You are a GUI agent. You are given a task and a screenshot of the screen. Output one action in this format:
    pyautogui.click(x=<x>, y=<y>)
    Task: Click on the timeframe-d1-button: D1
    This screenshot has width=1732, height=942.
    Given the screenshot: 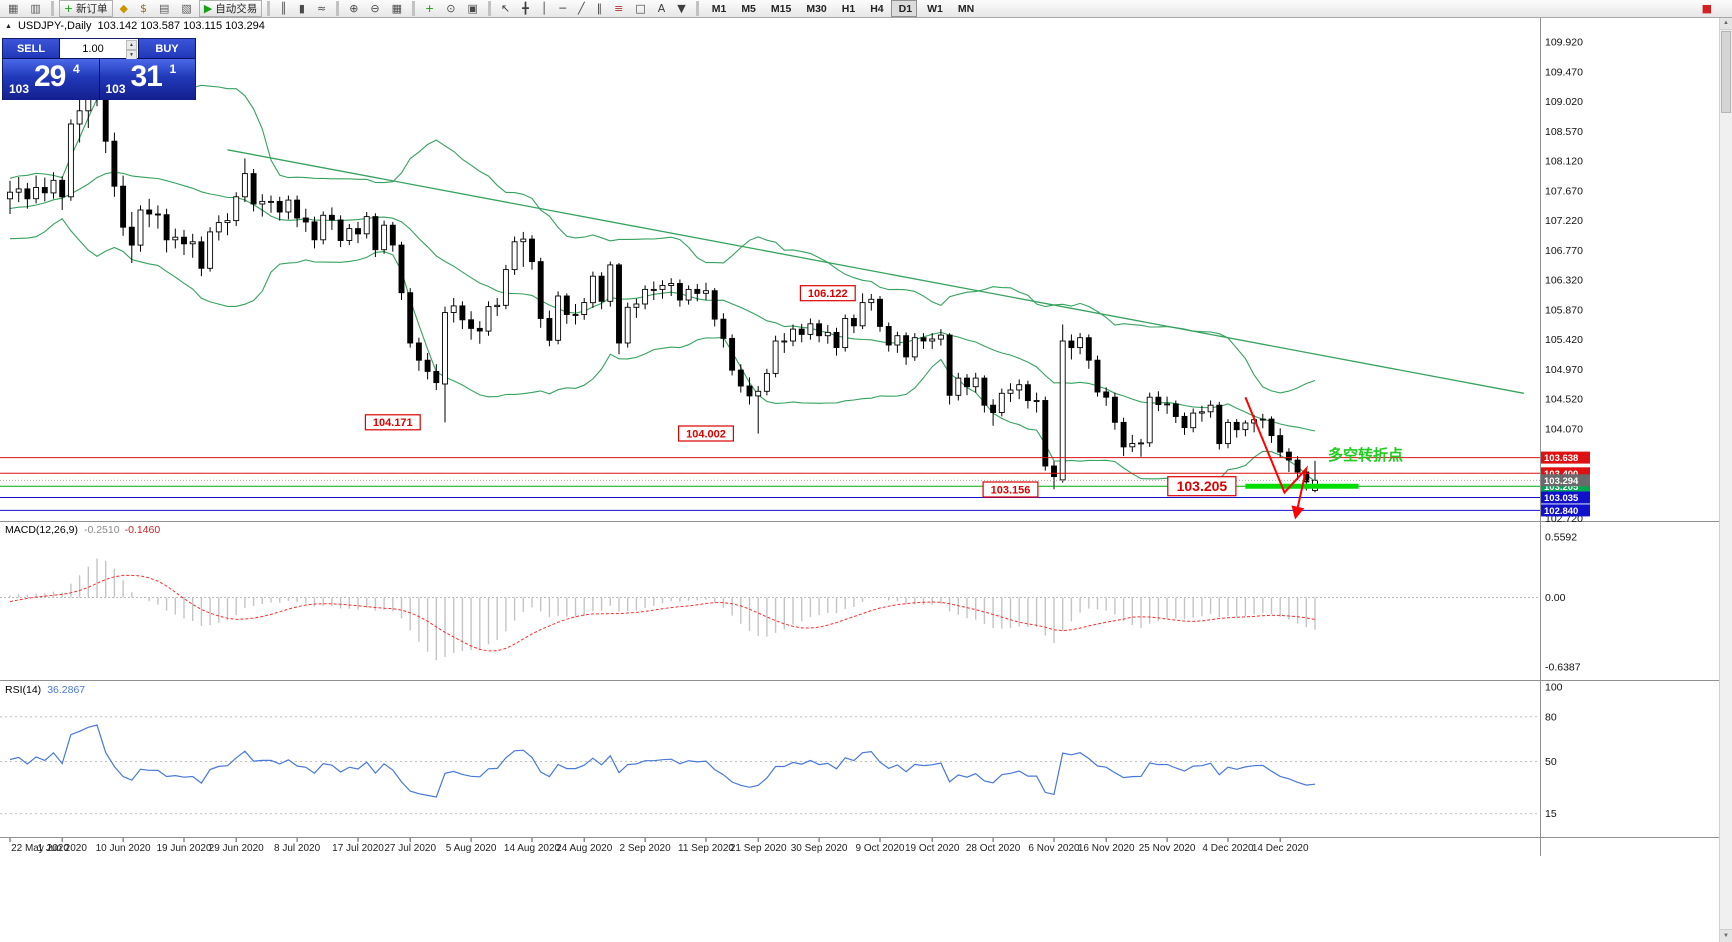 What is the action you would take?
    pyautogui.click(x=904, y=8)
    